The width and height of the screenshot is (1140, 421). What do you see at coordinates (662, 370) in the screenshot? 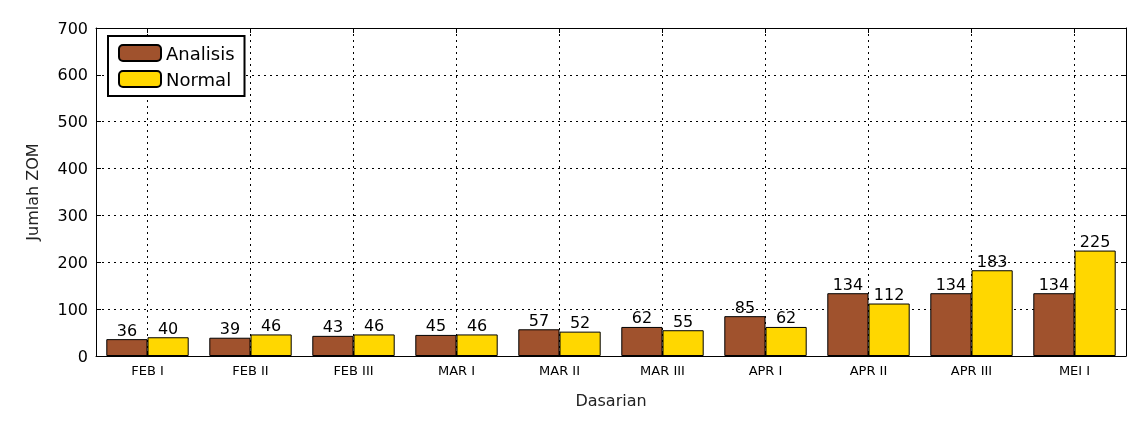
I see `x-tick-label: MAR III` at bounding box center [662, 370].